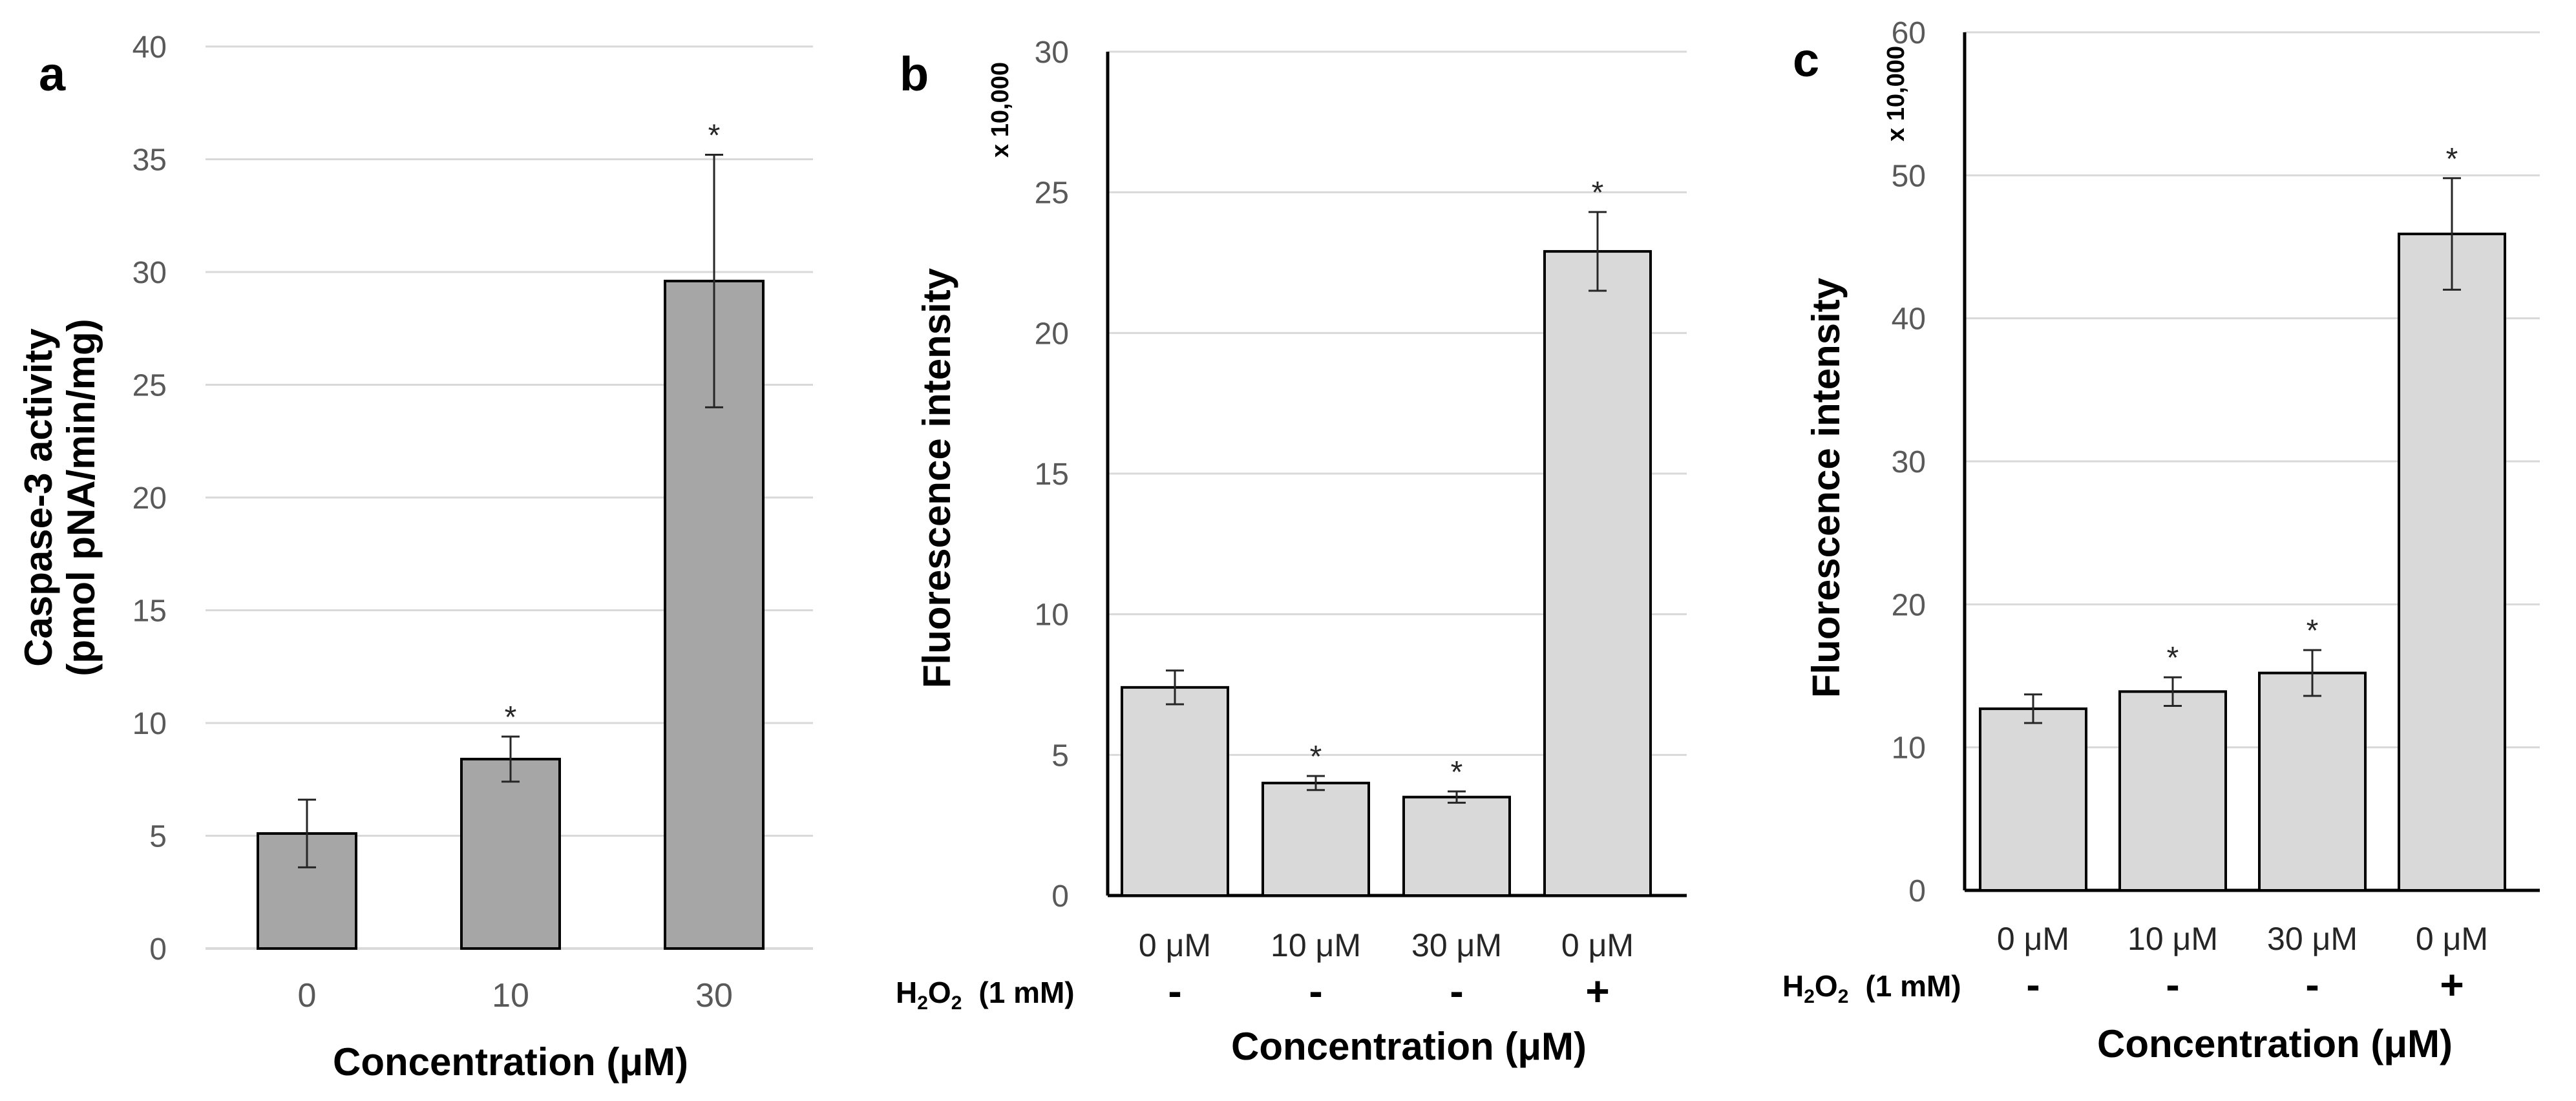 The image size is (2576, 1101). Describe the element at coordinates (914, 74) in the screenshot. I see `panel-b-label: b` at that location.